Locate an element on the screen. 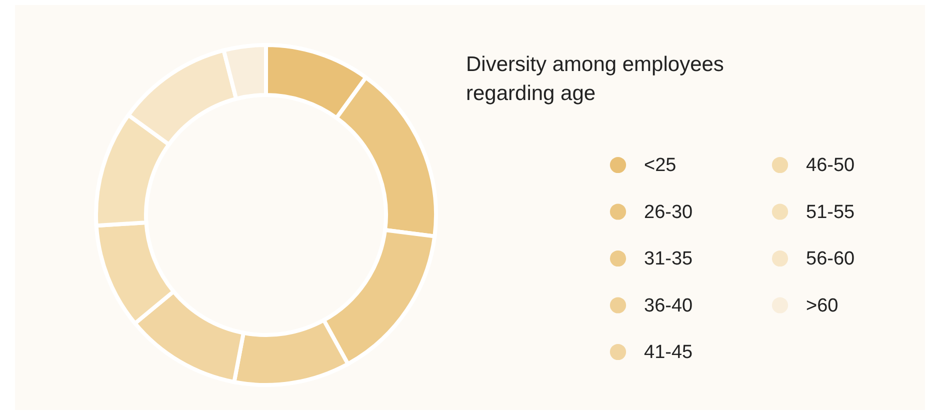 The height and width of the screenshot is (411, 931). legend-label: 41-45 is located at coordinates (668, 352).